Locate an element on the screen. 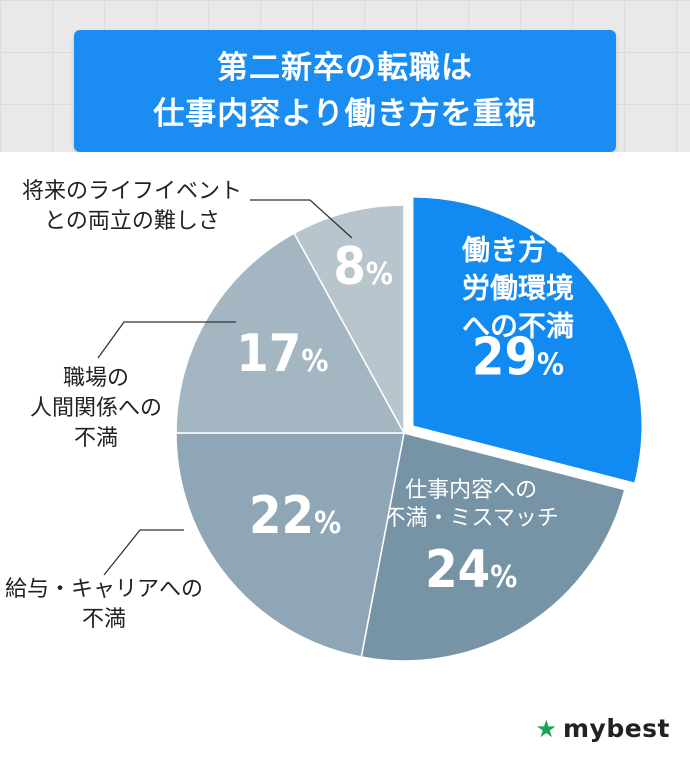  slice-category-label: 将来のライフイベントとの両立の難しさ is located at coordinates (132, 206).